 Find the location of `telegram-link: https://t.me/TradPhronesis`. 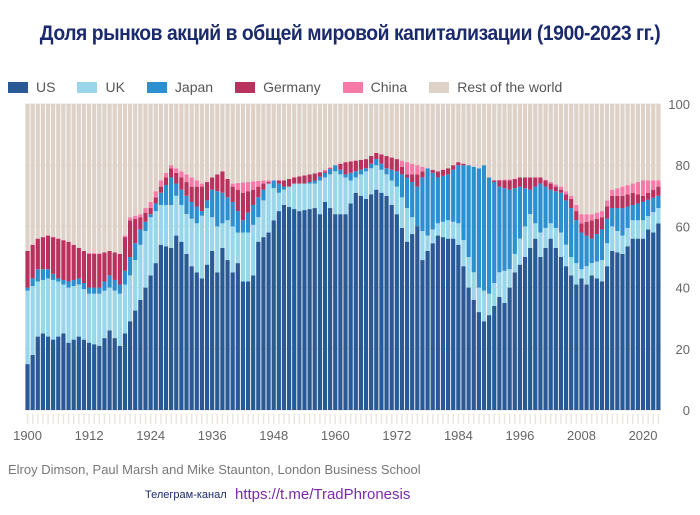

telegram-link: https://t.me/TradPhronesis is located at coordinates (323, 494).